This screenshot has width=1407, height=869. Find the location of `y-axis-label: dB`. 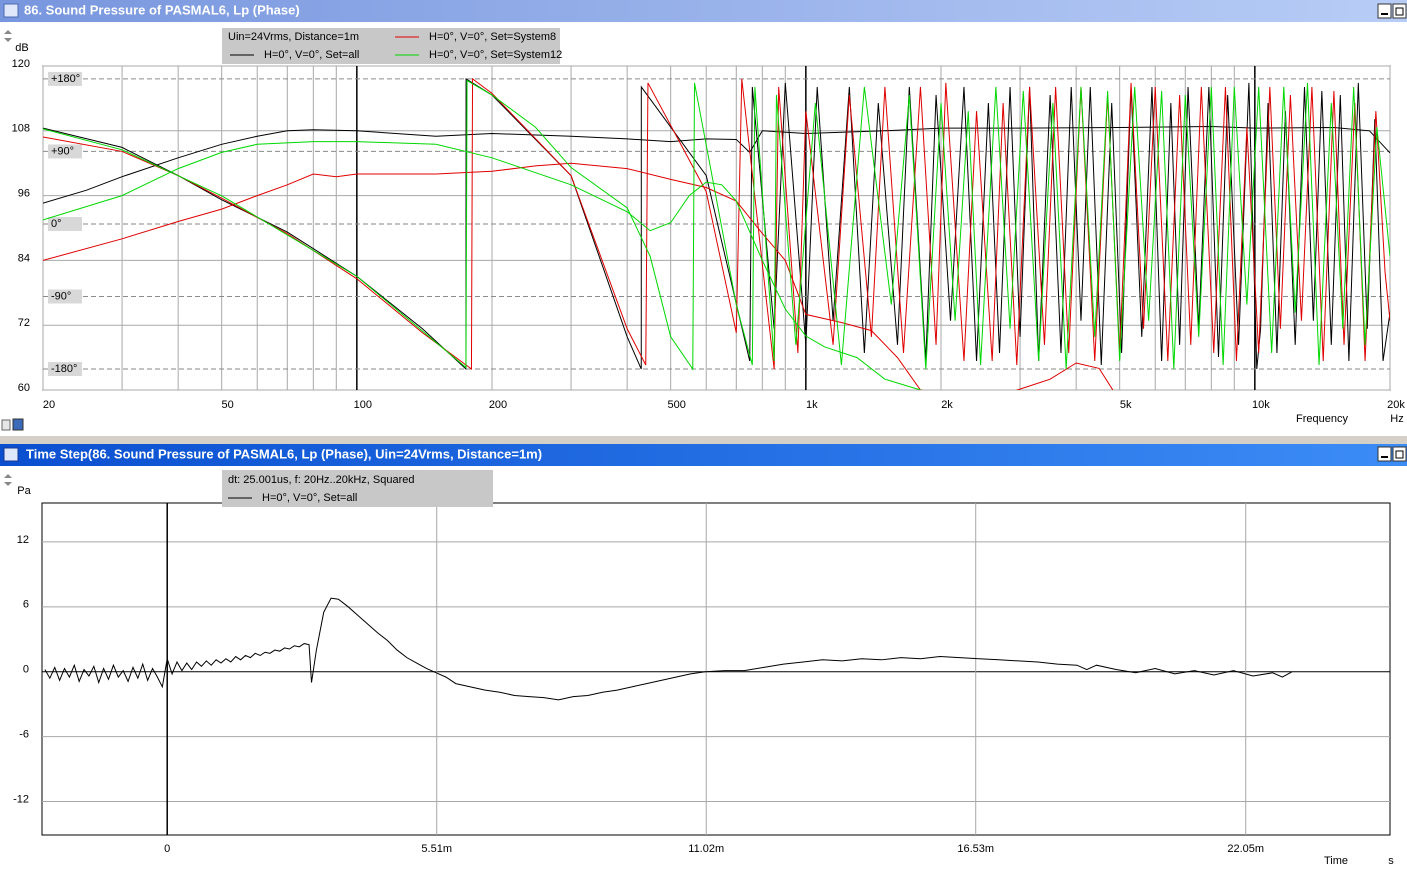

y-axis-label: dB is located at coordinates (21, 48).